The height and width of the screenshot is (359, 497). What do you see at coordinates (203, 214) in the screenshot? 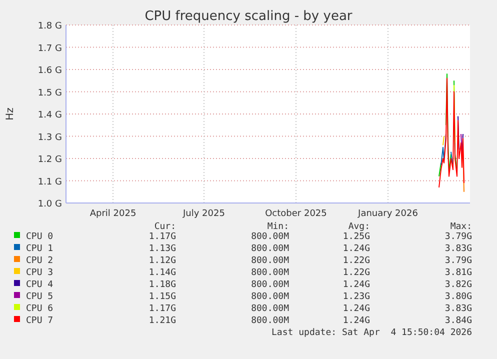
I see `x-tick-label: July 2025` at bounding box center [203, 214].